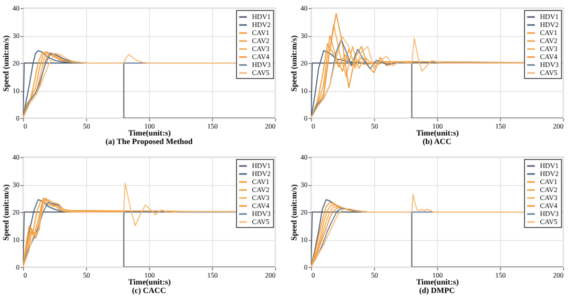 The height and width of the screenshot is (299, 576). What do you see at coordinates (437, 290) in the screenshot?
I see `text: (d) DMPC` at bounding box center [437, 290].